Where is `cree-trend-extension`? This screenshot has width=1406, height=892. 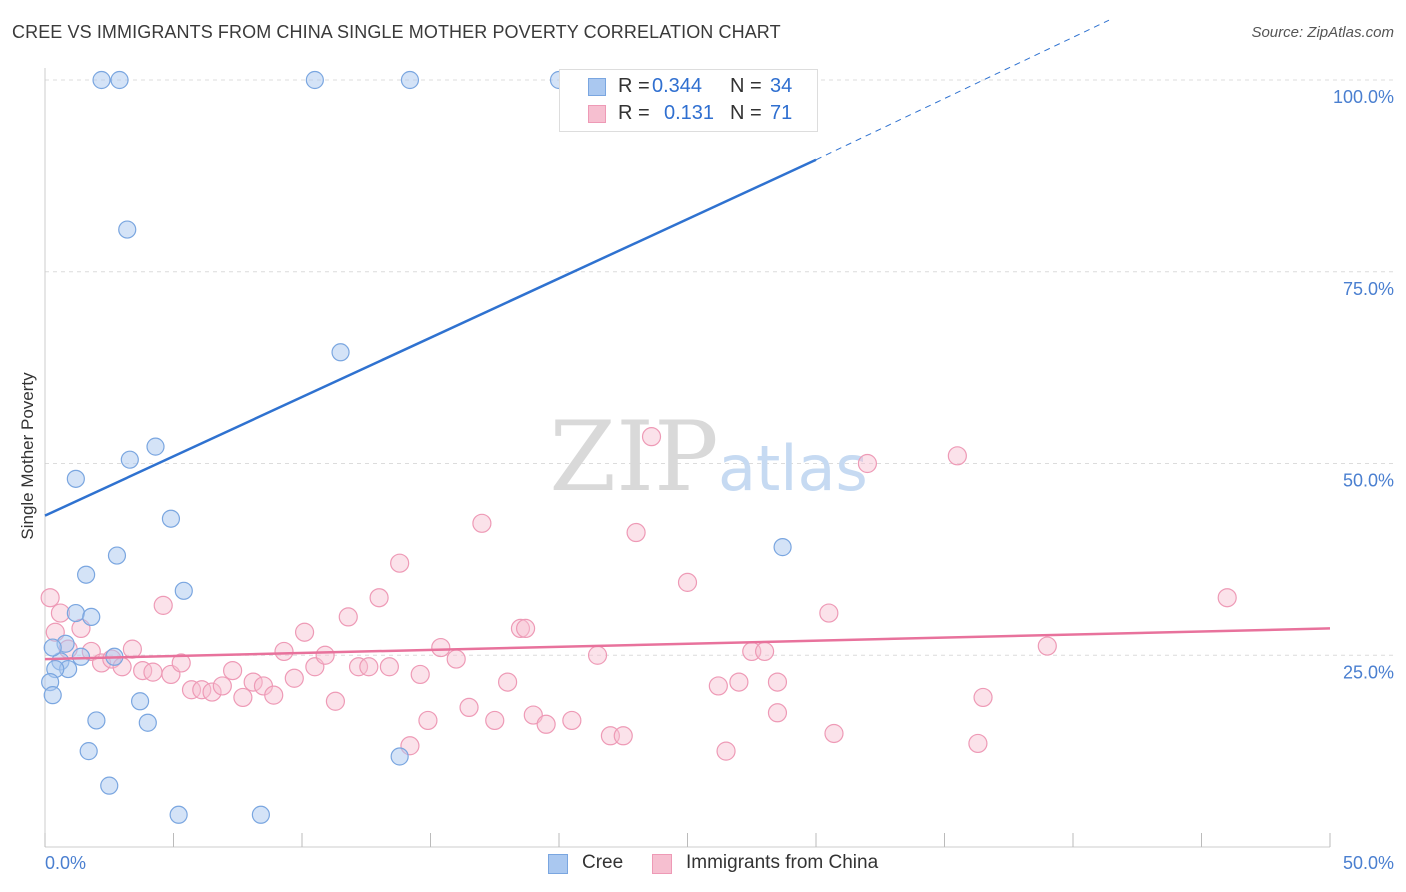 cree-trend-extension is located at coordinates (962, 90).